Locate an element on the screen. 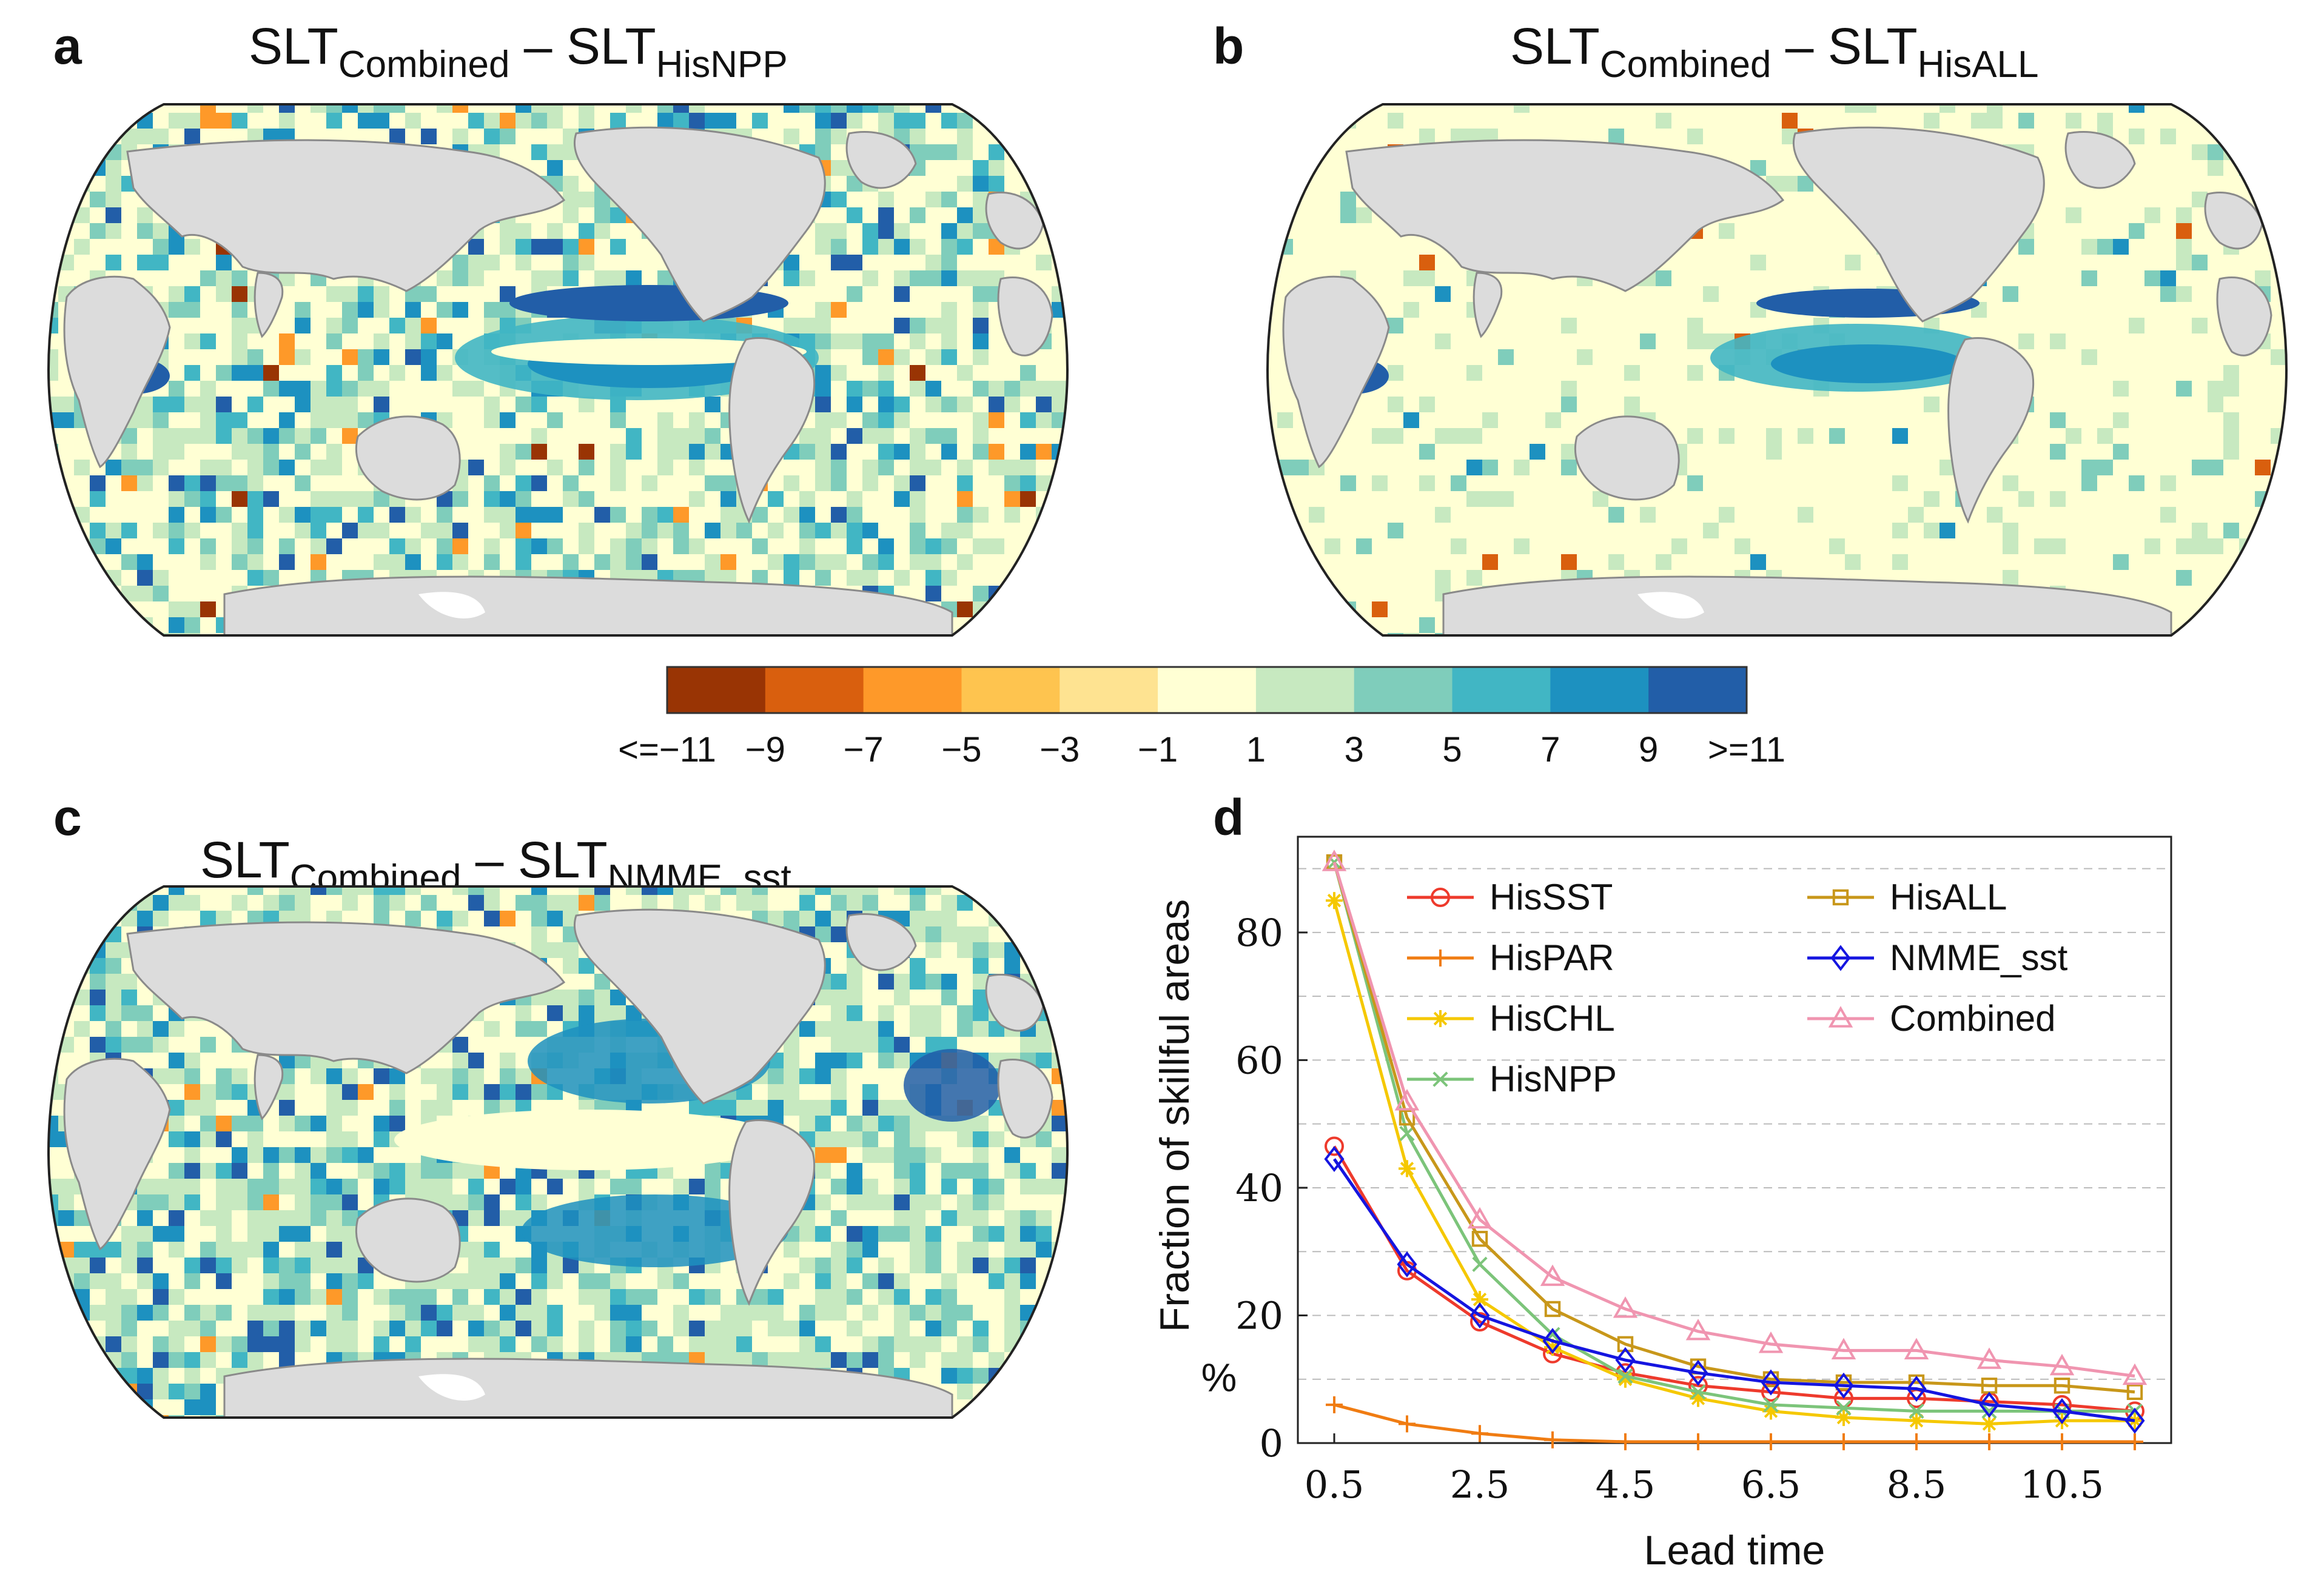 Image resolution: width=2324 pixels, height=1591 pixels. colorbar-label: −3 is located at coordinates (1060, 749).